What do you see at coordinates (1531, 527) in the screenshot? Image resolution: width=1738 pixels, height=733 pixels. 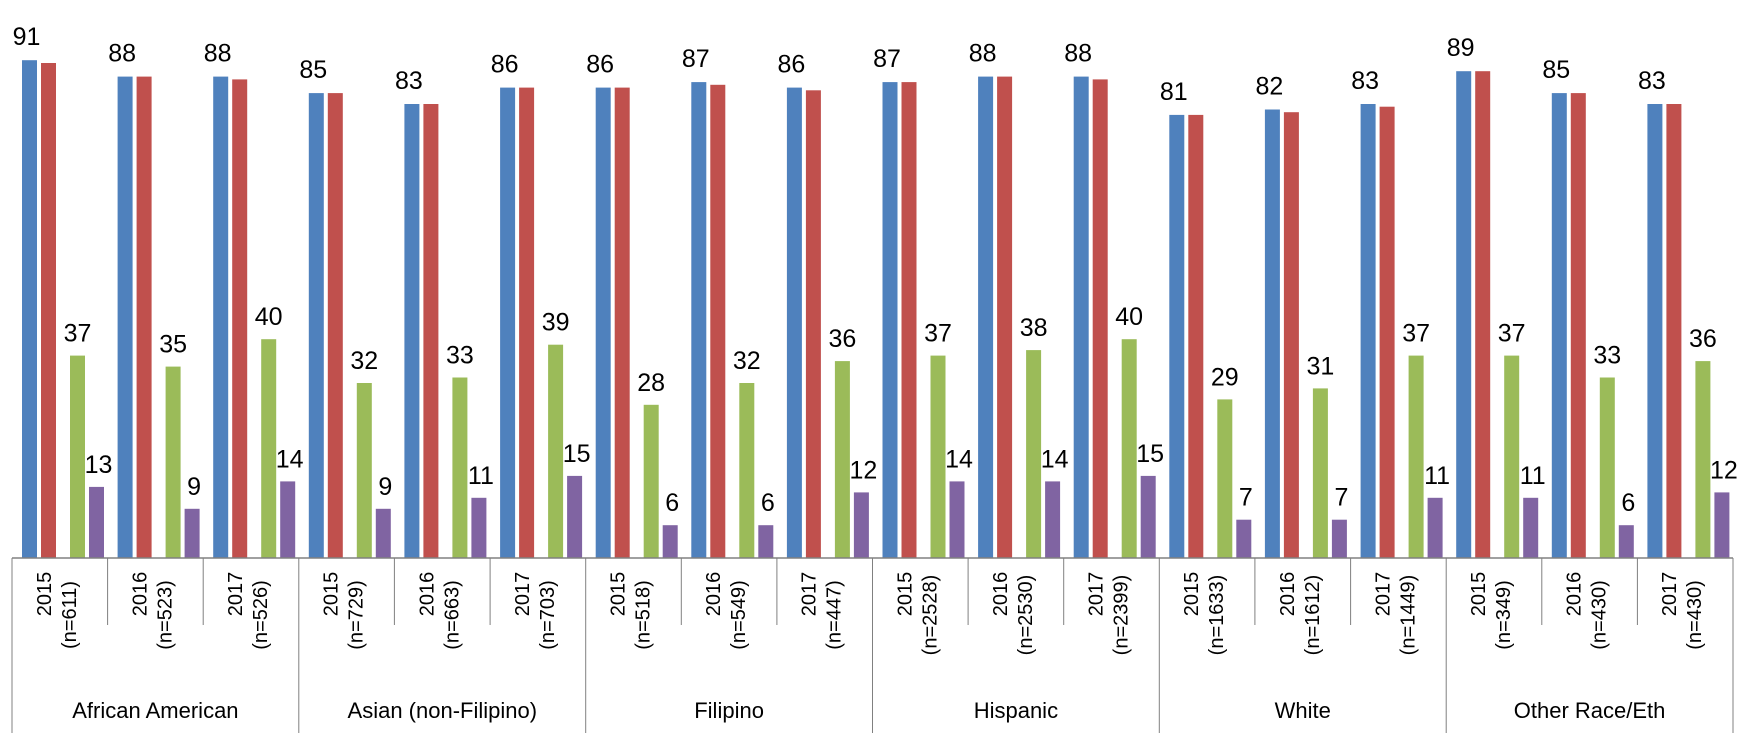 I see `bar-s4-c16` at bounding box center [1531, 527].